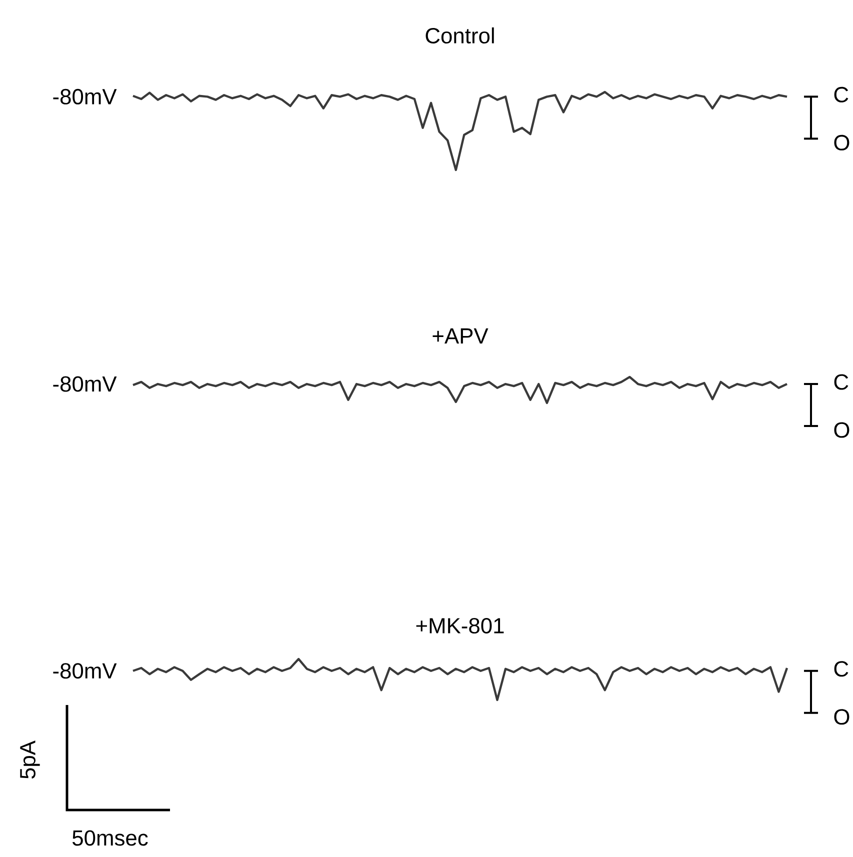 The image size is (853, 857). What do you see at coordinates (30, 759) in the screenshot?
I see `text: 5pA` at bounding box center [30, 759].